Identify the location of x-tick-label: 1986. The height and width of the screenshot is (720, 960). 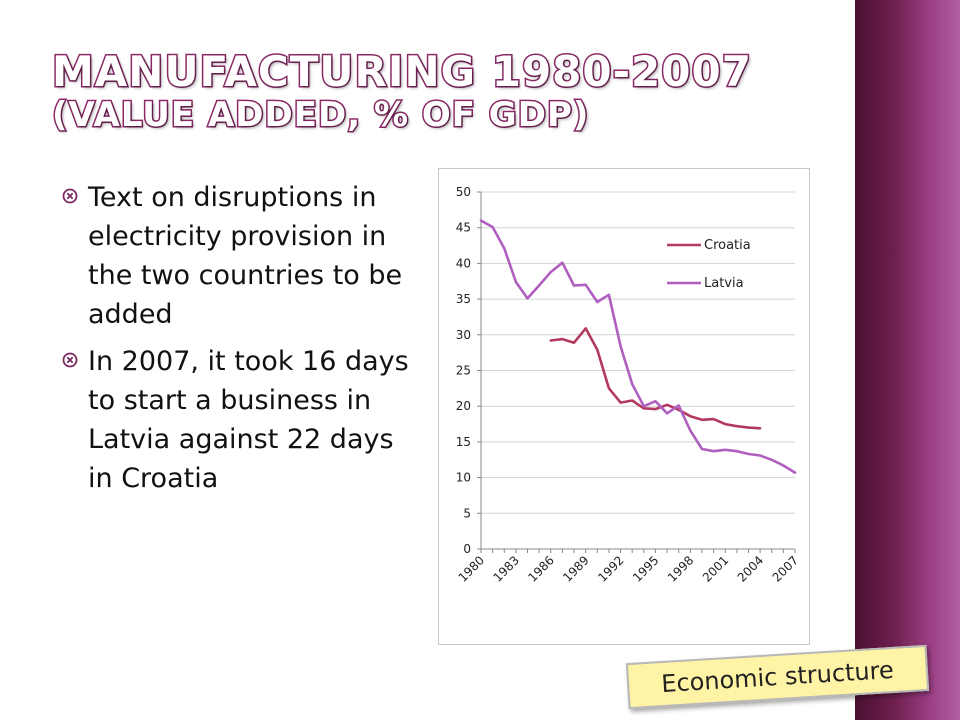
(540, 568).